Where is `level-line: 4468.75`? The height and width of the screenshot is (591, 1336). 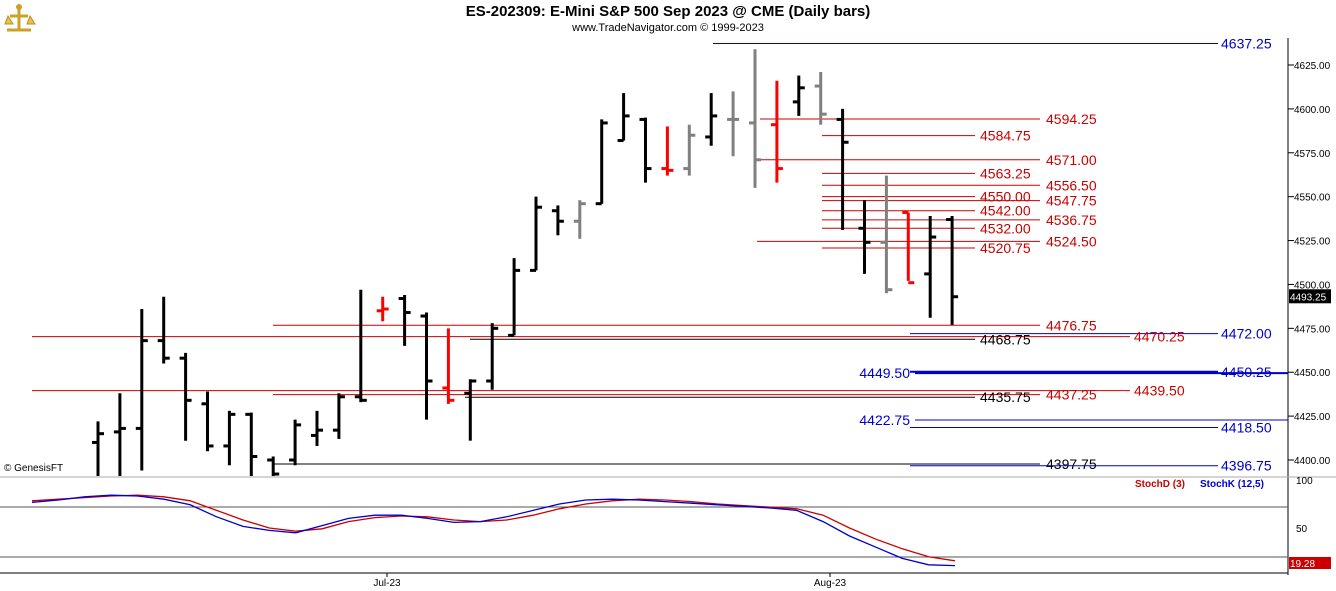 level-line: 4468.75 is located at coordinates (750, 339).